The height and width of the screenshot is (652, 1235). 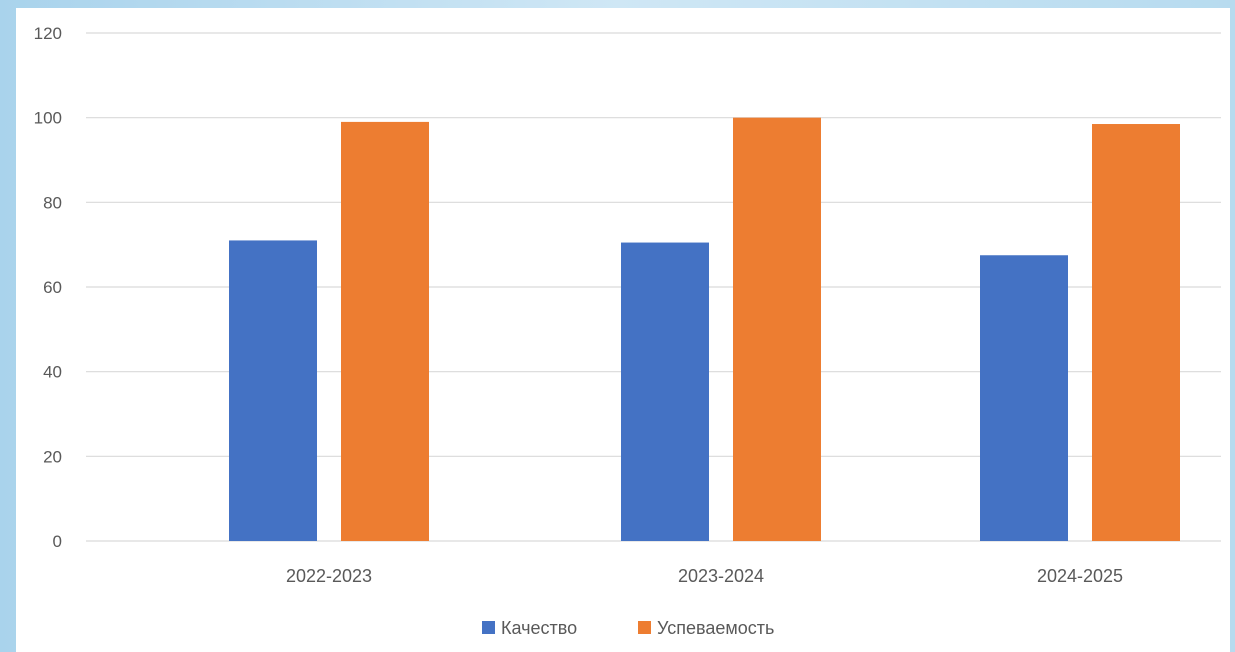 What do you see at coordinates (1080, 576) in the screenshot?
I see `x-category-label-2024-2025: 2024-2025` at bounding box center [1080, 576].